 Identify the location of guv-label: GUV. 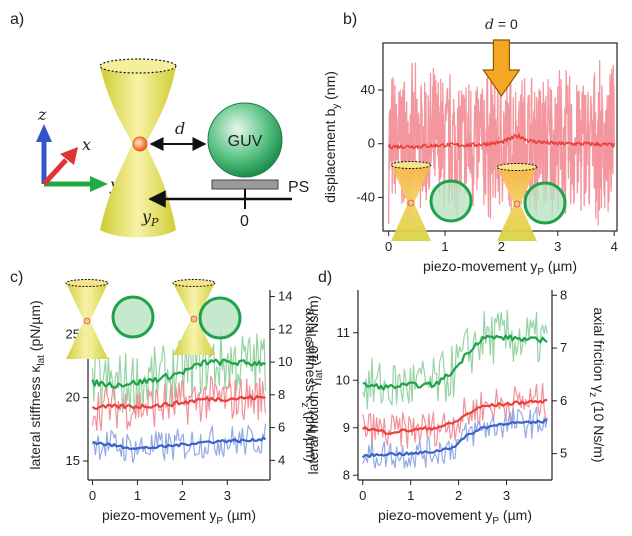
(245, 141).